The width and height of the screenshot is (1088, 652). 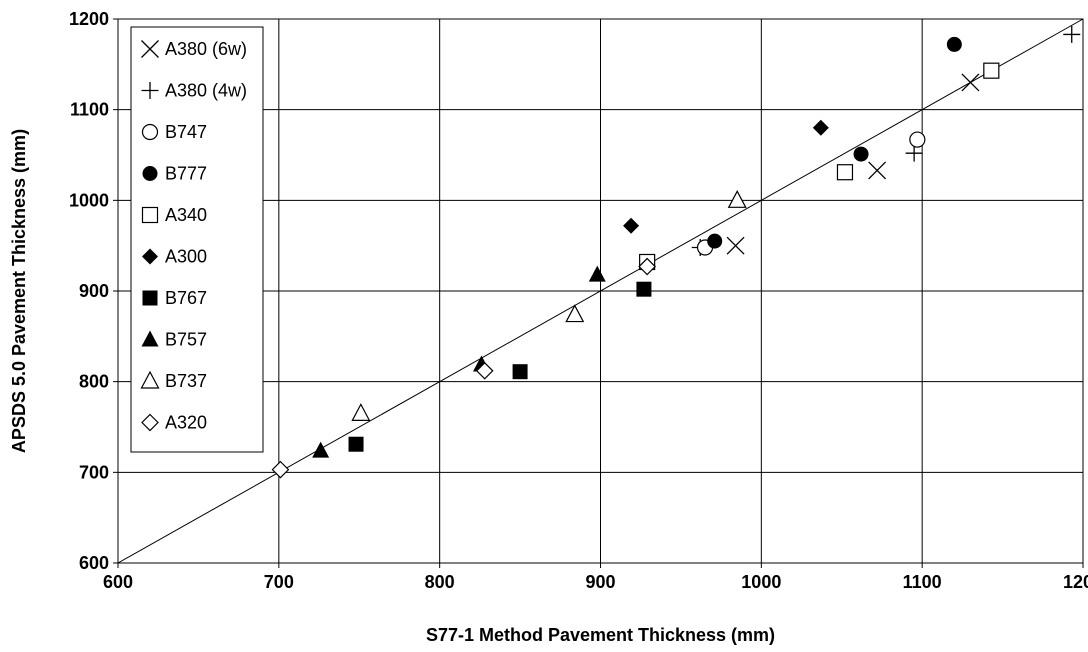 I want to click on legend-marker-b777, so click(x=150, y=173).